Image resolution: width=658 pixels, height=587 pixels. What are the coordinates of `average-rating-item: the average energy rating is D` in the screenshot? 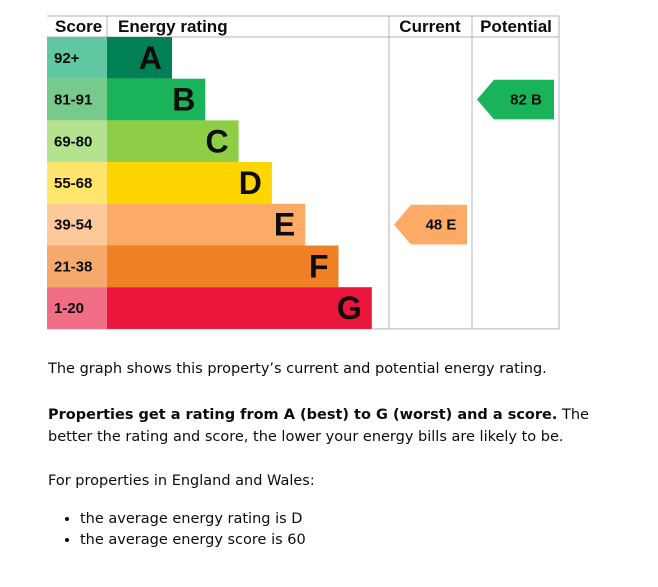 It's located at (193, 519).